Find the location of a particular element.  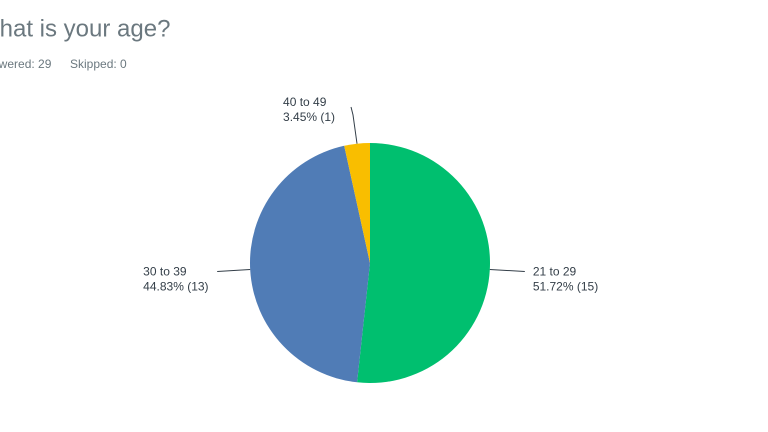

slice-value-label: 51.72% (15) is located at coordinates (565, 287).